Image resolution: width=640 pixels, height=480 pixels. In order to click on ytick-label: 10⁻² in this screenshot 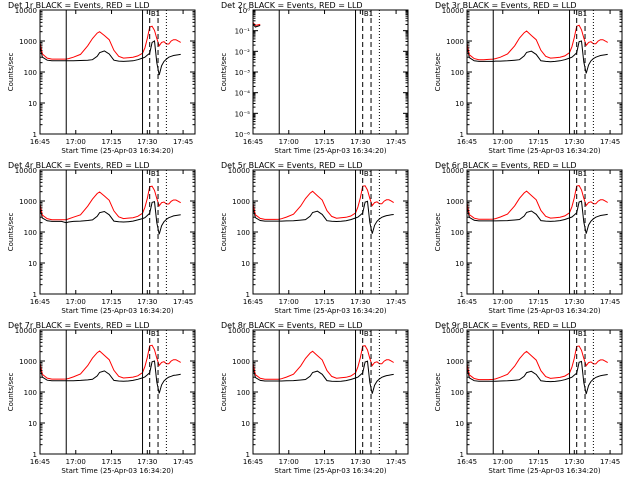, I will do `click(243, 52)`.